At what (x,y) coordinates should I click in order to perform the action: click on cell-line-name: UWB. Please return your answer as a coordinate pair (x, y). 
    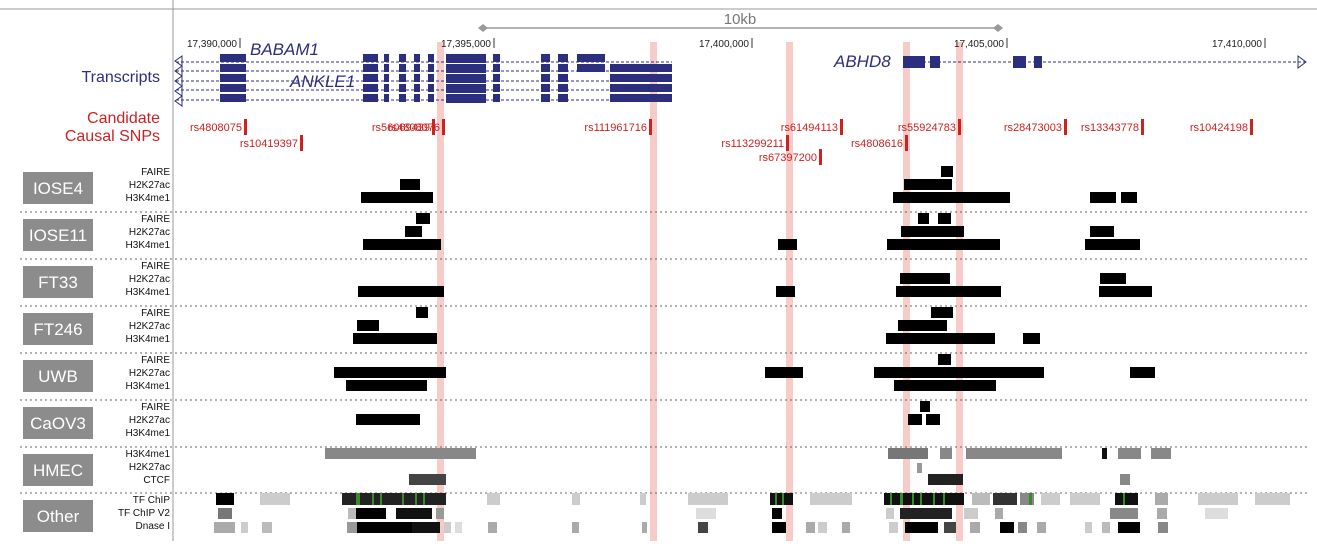
    Looking at the image, I should click on (58, 376).